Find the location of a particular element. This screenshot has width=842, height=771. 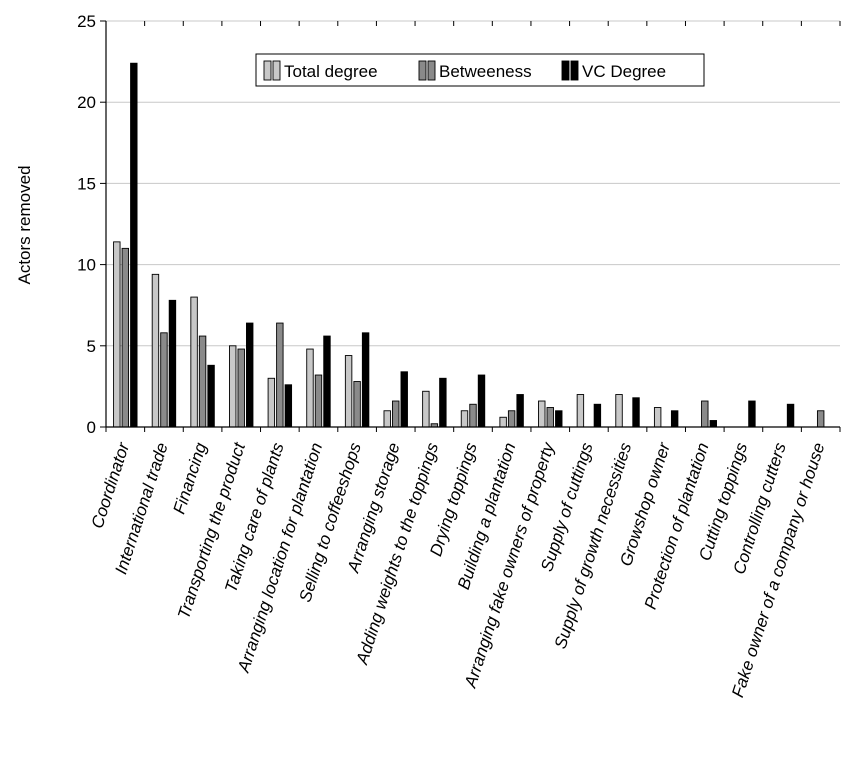

legend: Total degree Betweeness VC Degree is located at coordinates (480, 70).